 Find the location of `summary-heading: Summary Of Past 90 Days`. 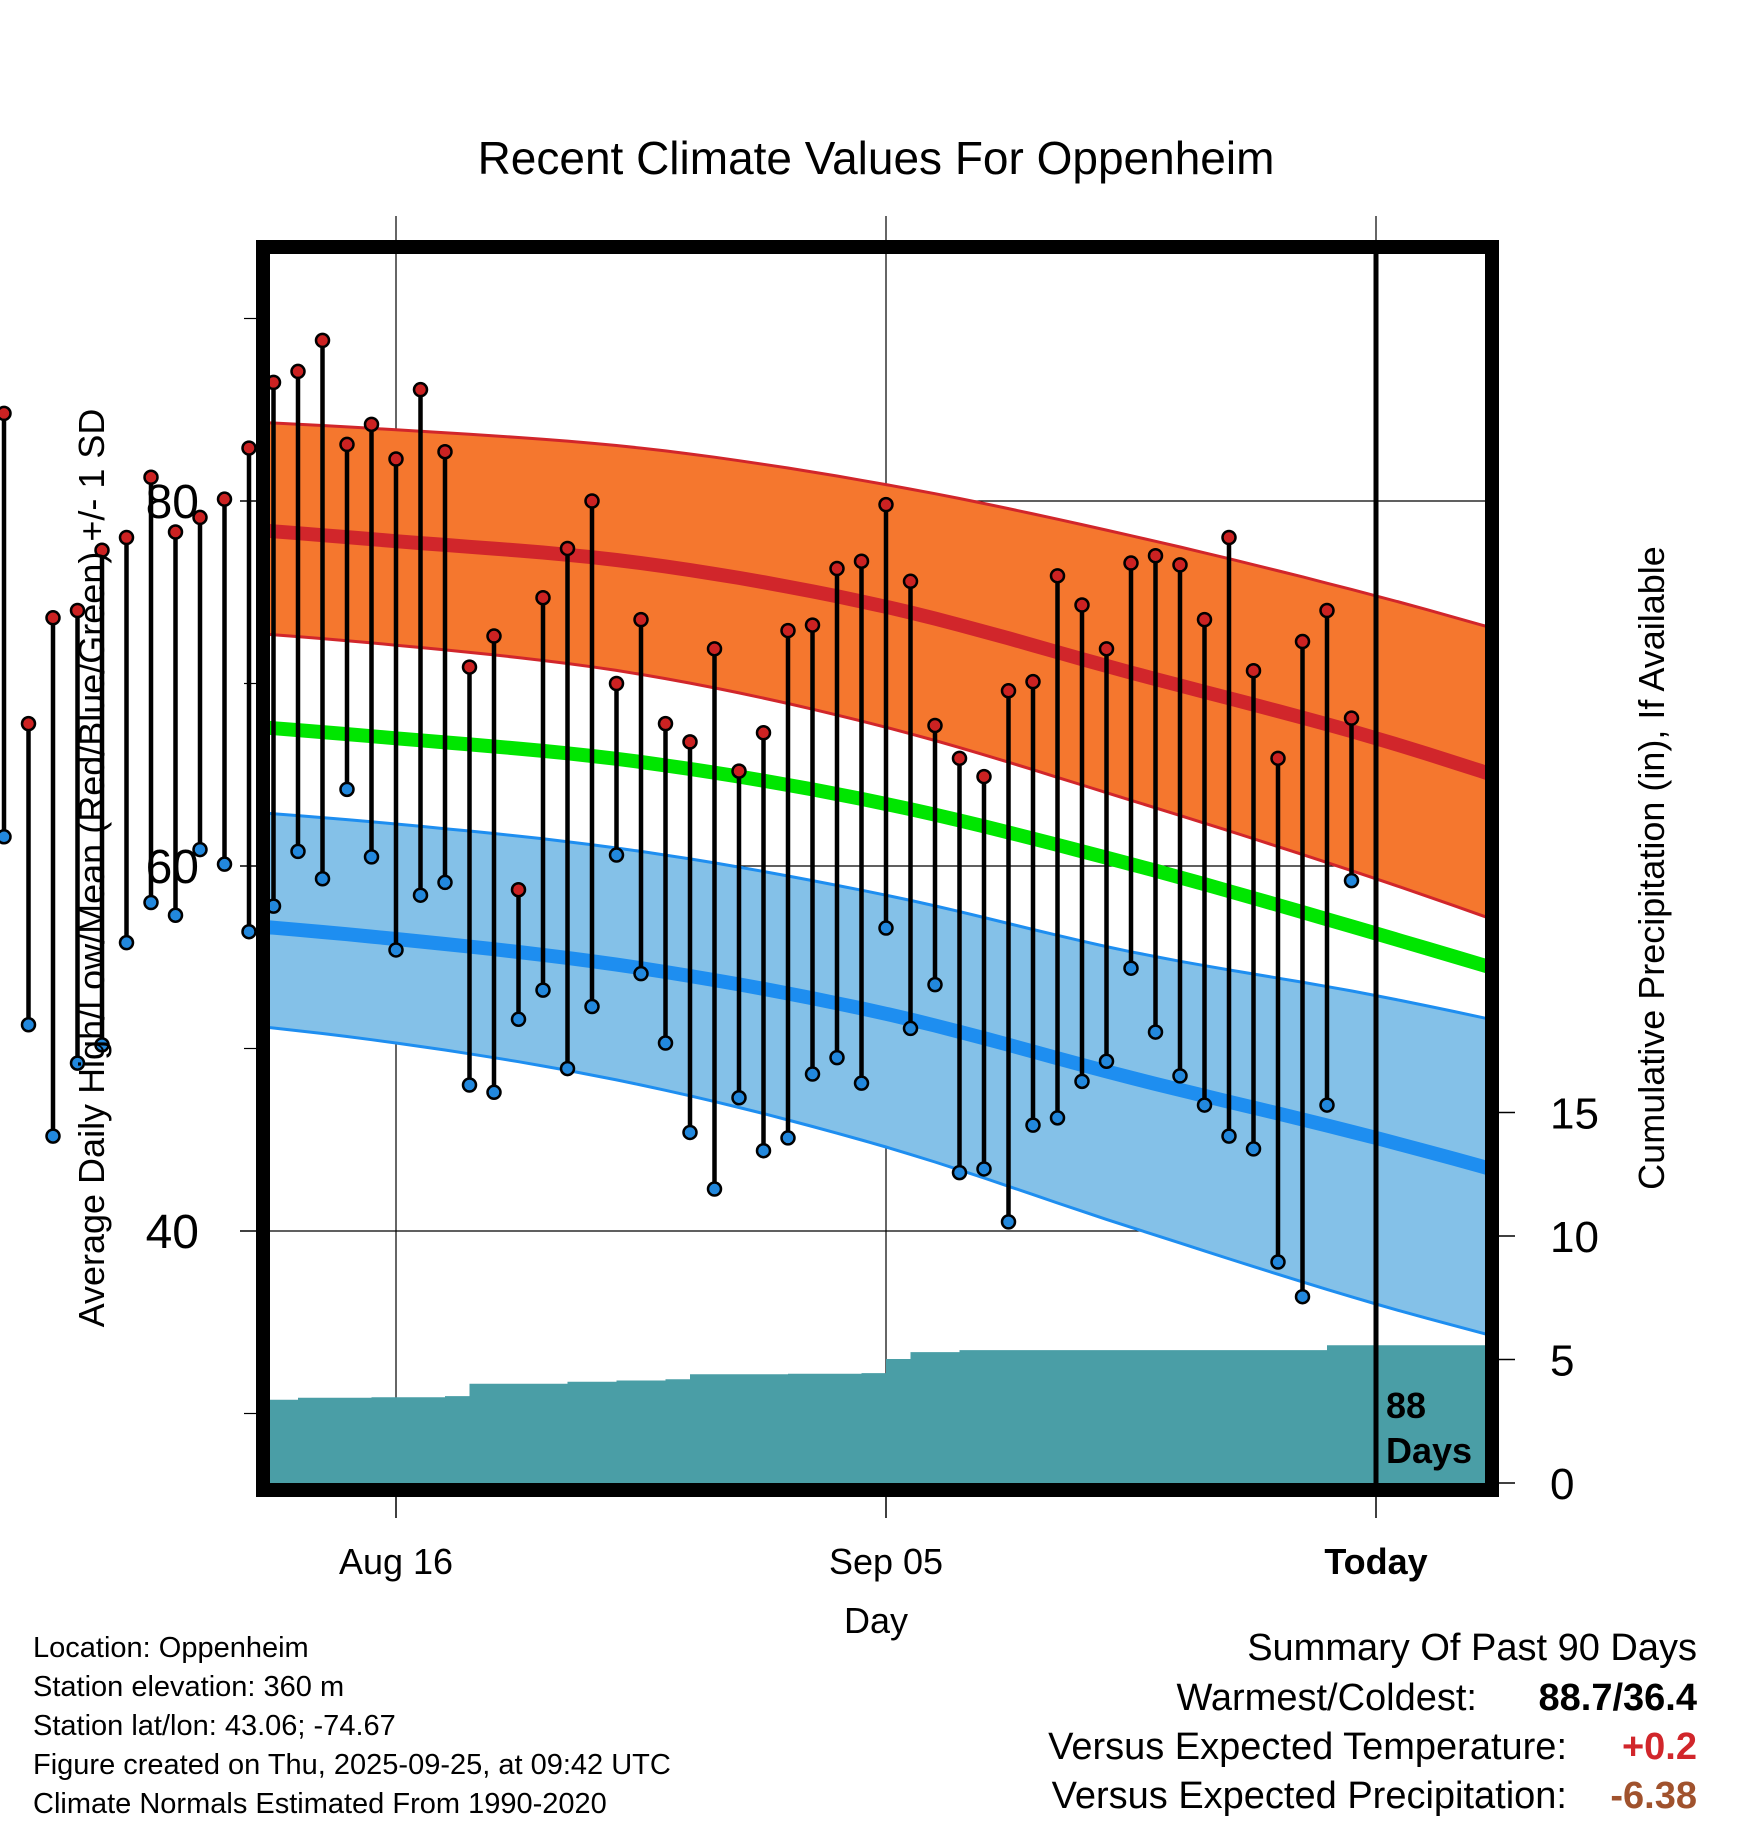

summary-heading: Summary Of Past 90 Days is located at coordinates (1472, 1648).